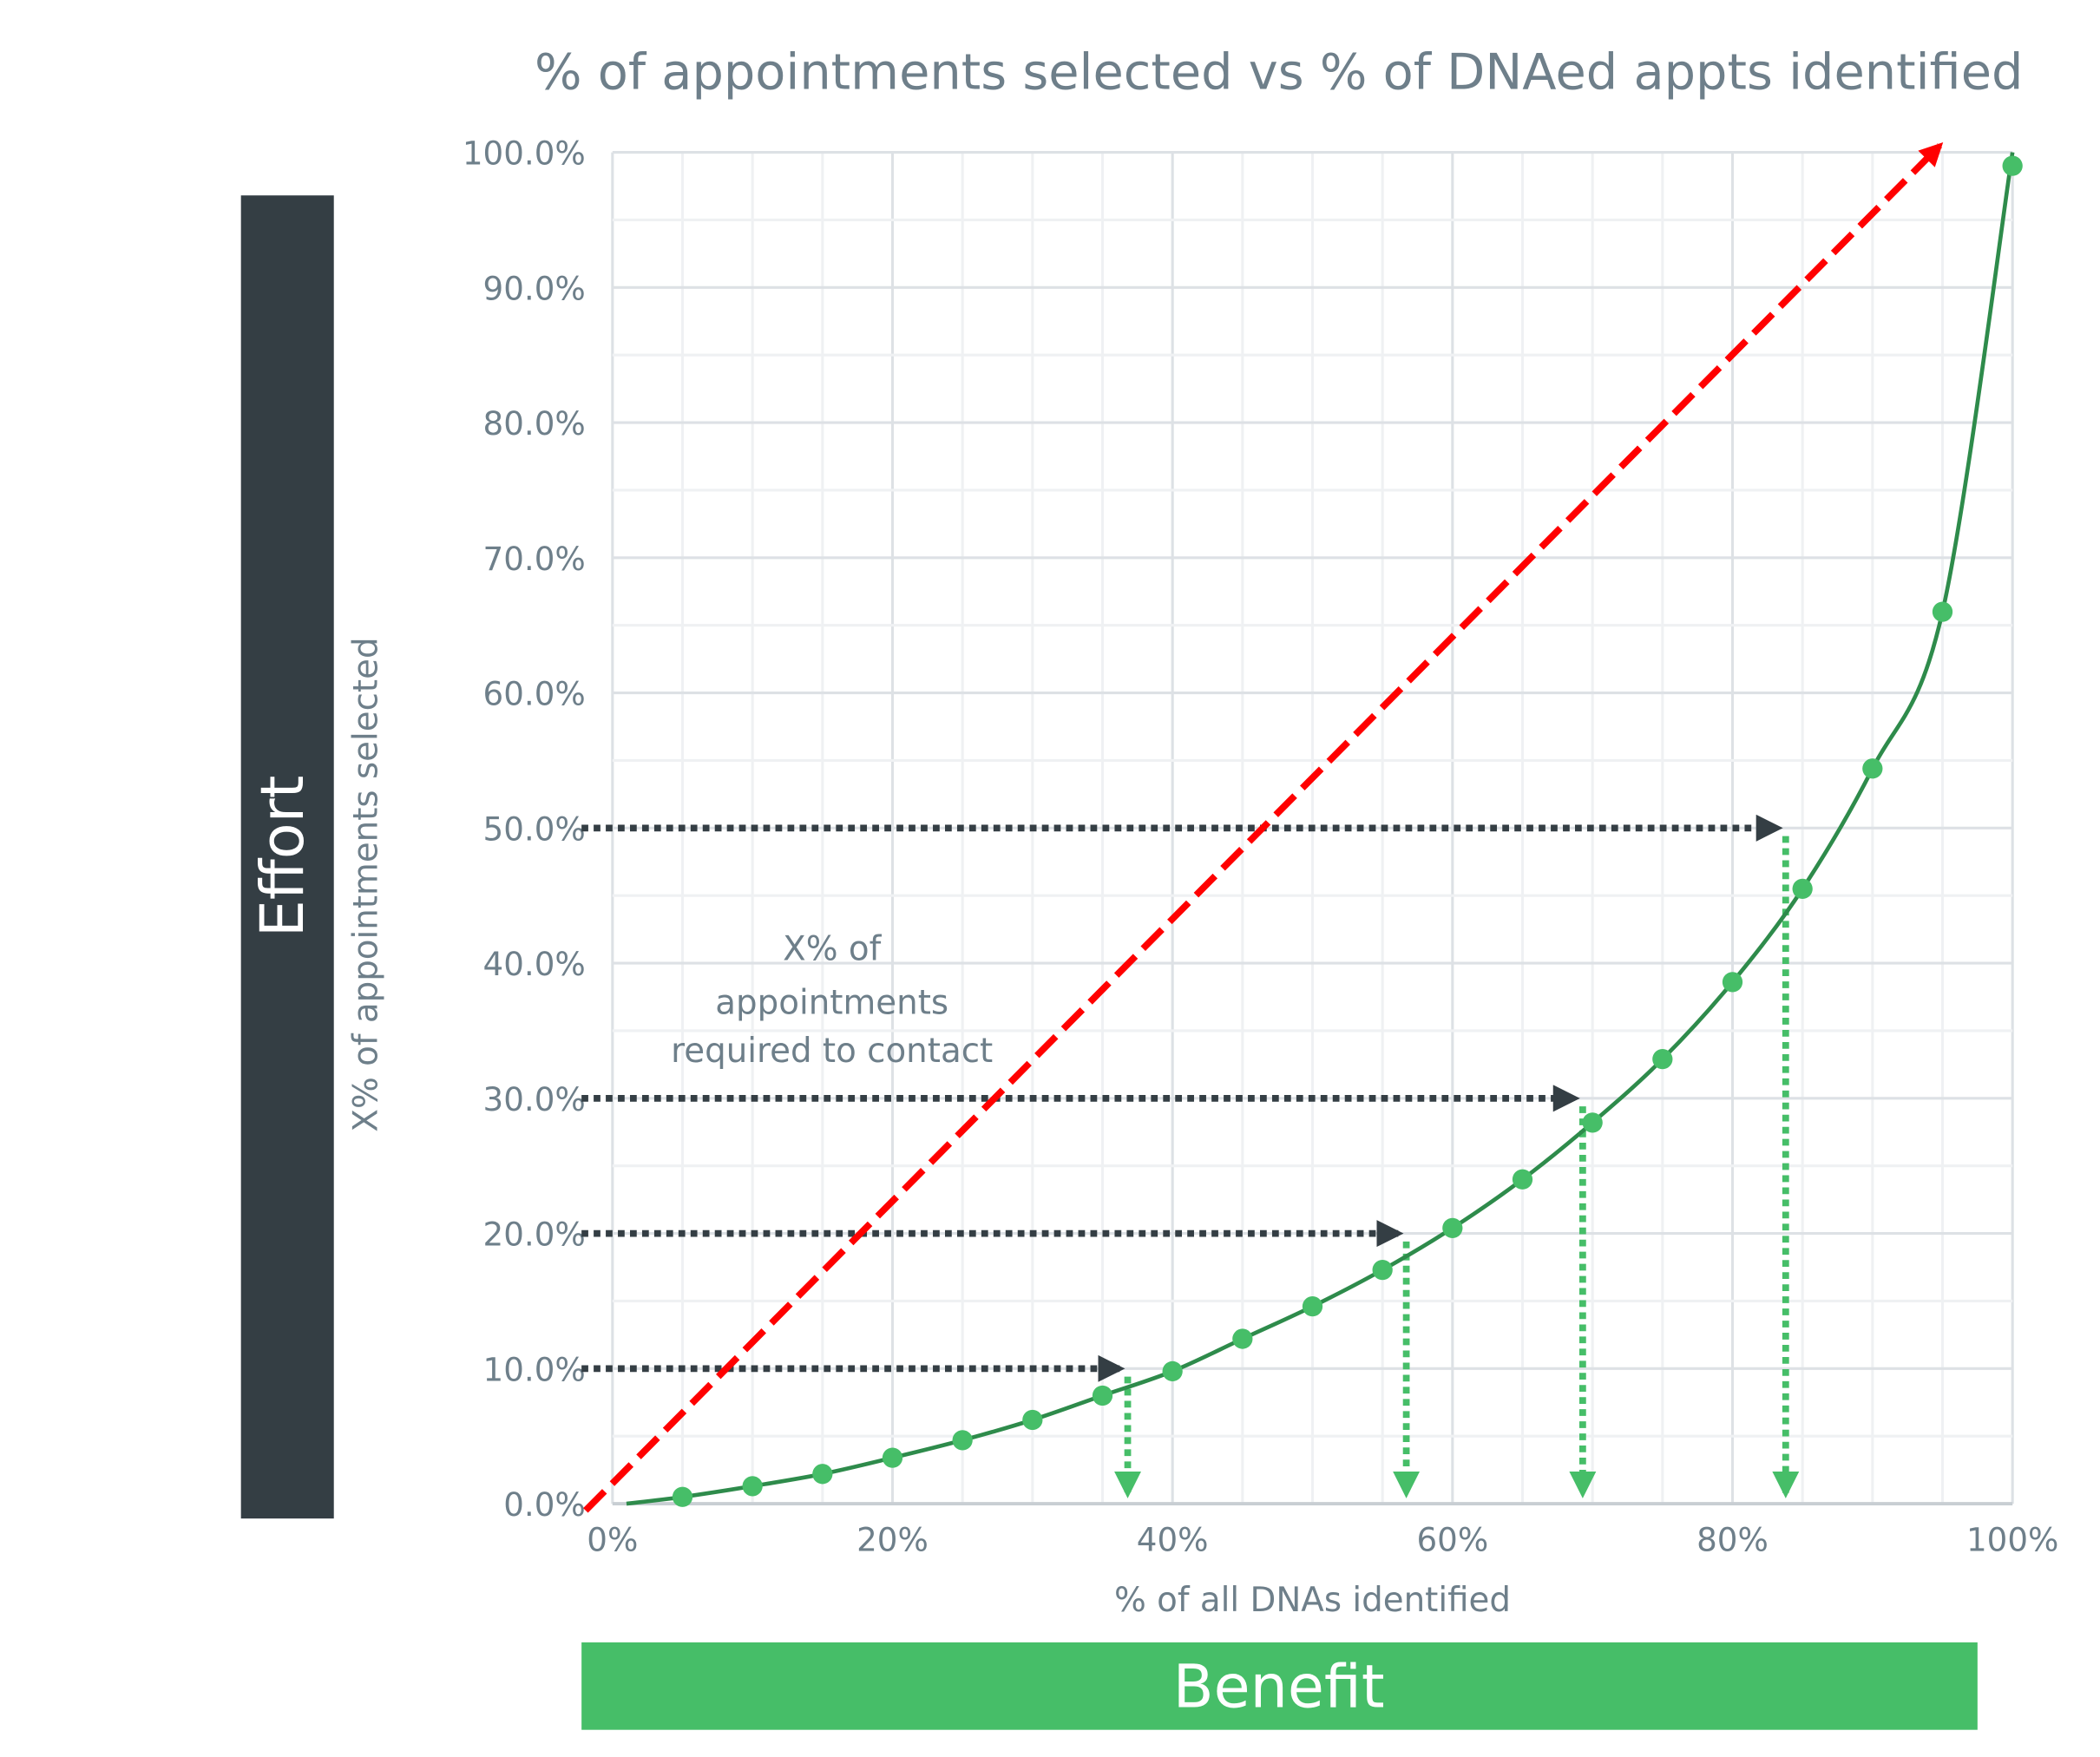 The image size is (2100, 1757). Describe the element at coordinates (534, 559) in the screenshot. I see `y-tick-label: 70.0%` at that location.